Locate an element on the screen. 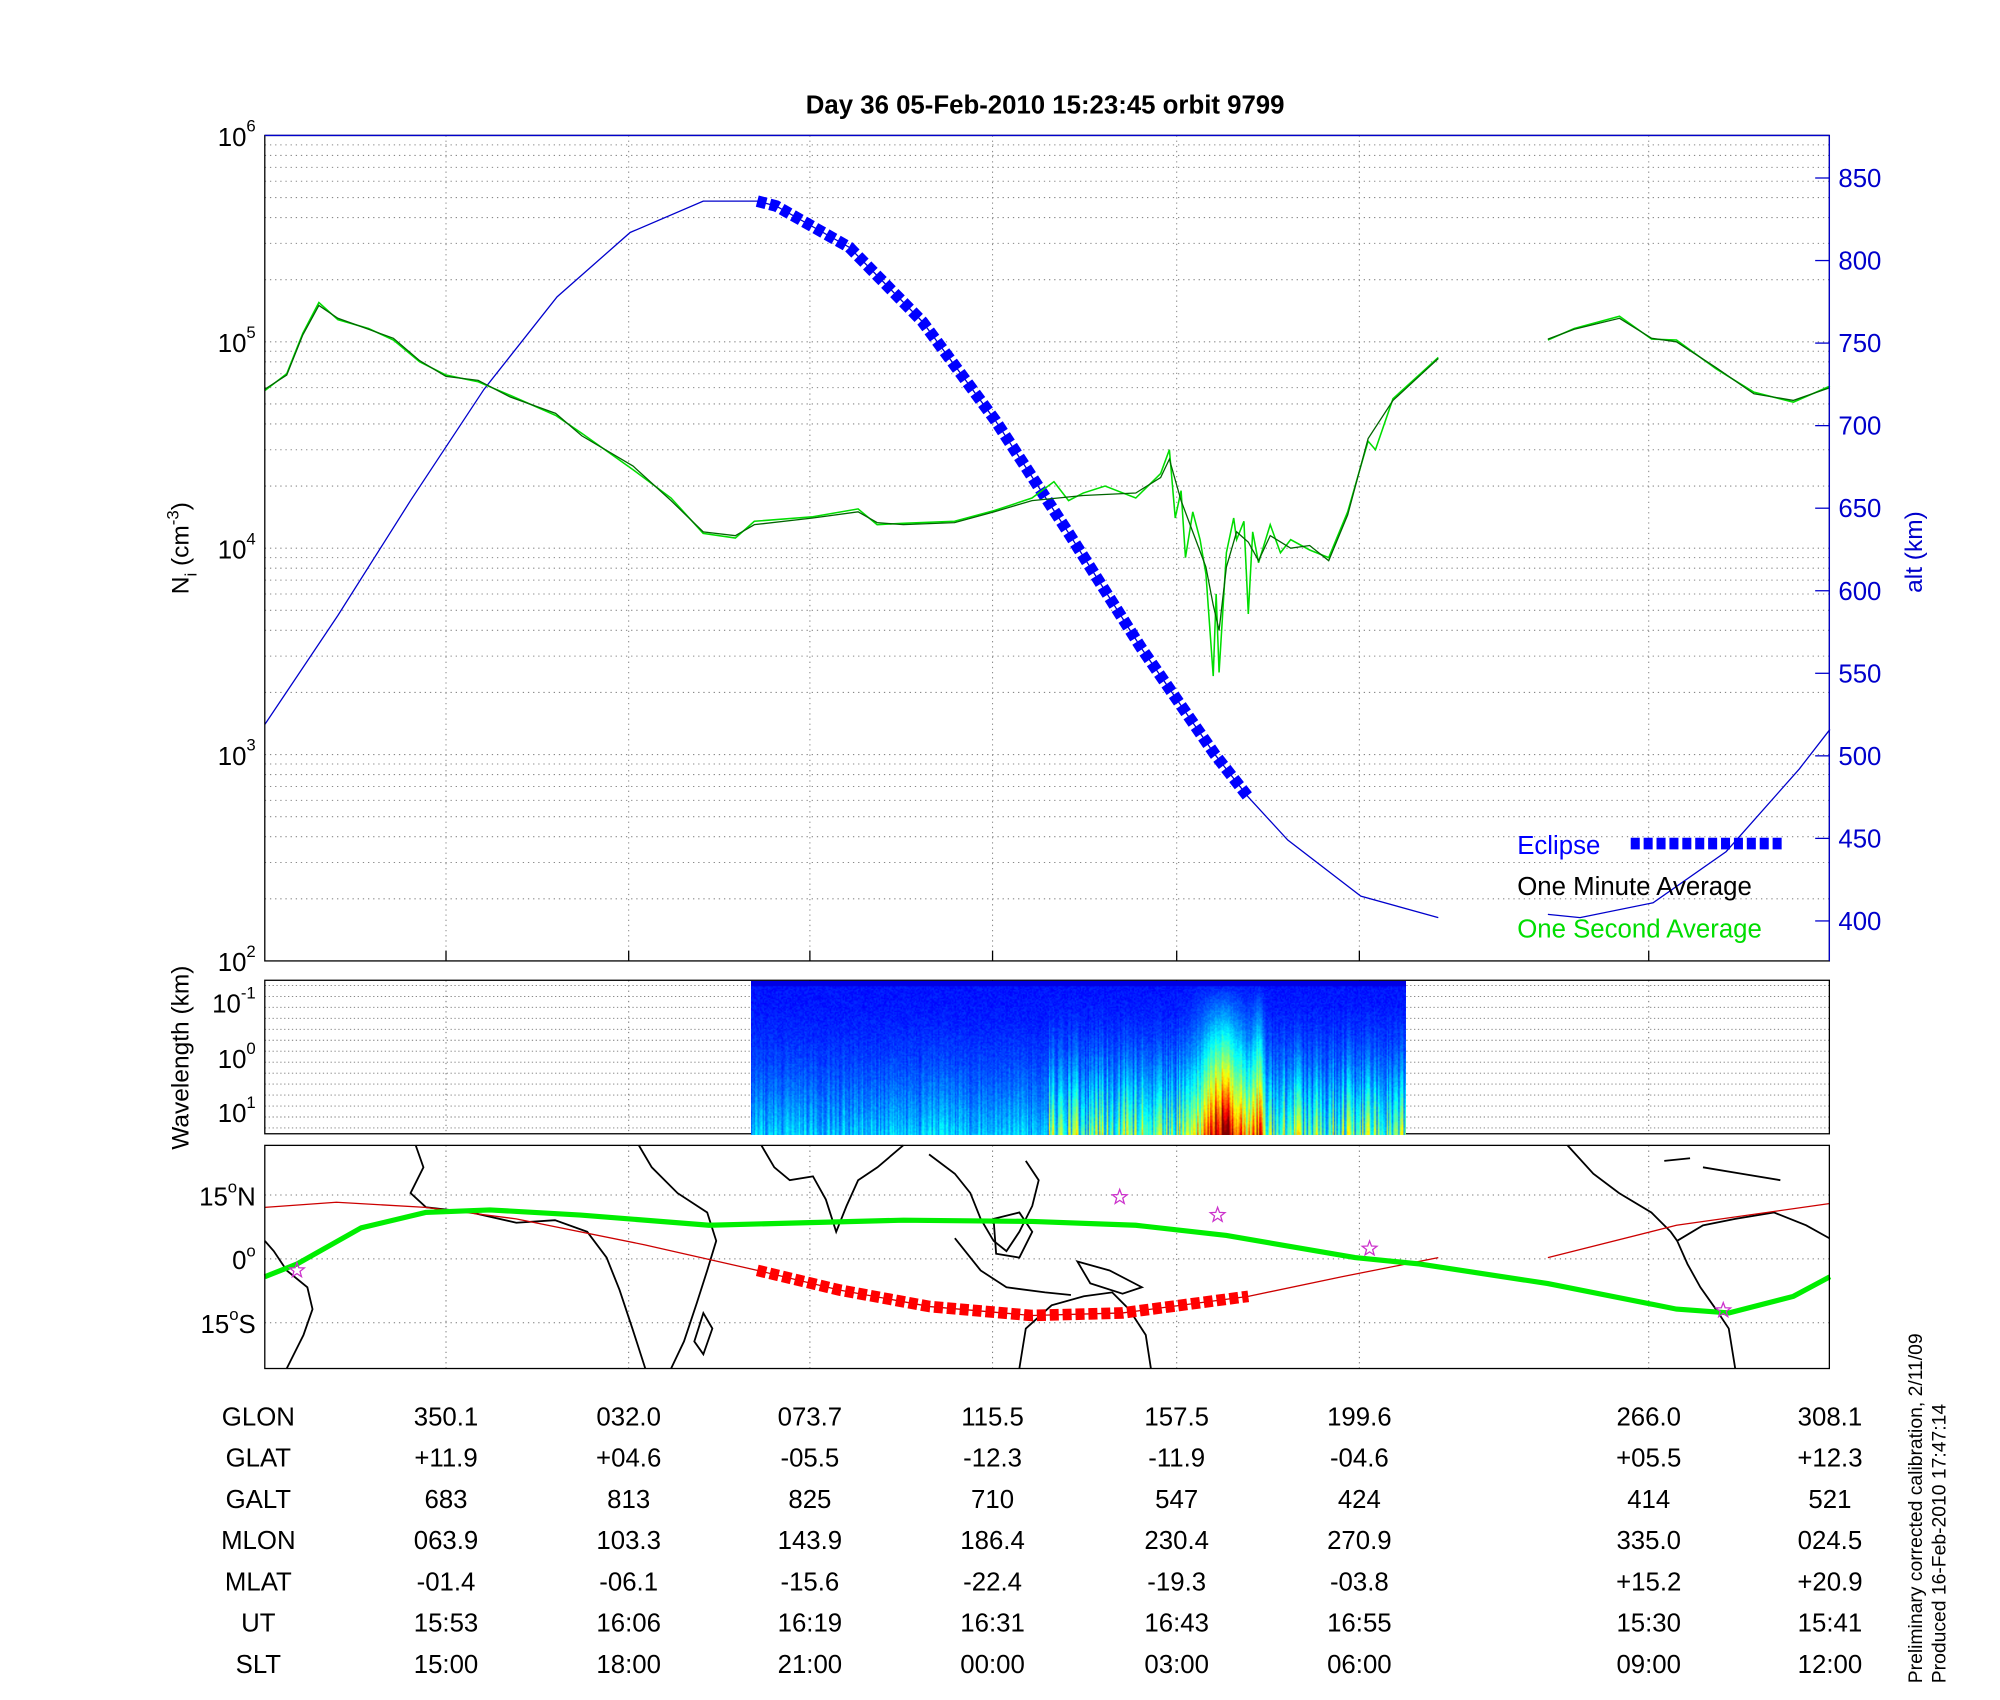 The height and width of the screenshot is (1700, 2000). altitude-line is located at coordinates (1689, 824).